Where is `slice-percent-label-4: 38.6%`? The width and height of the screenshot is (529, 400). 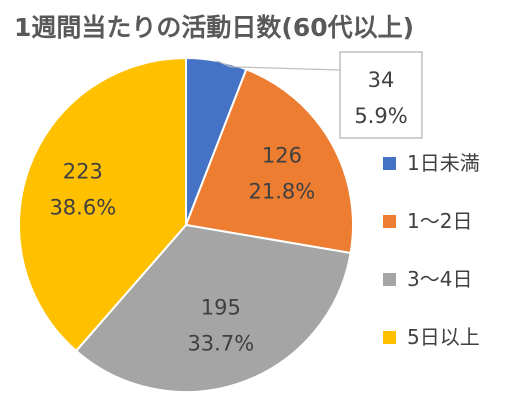 slice-percent-label-4: 38.6% is located at coordinates (82, 207).